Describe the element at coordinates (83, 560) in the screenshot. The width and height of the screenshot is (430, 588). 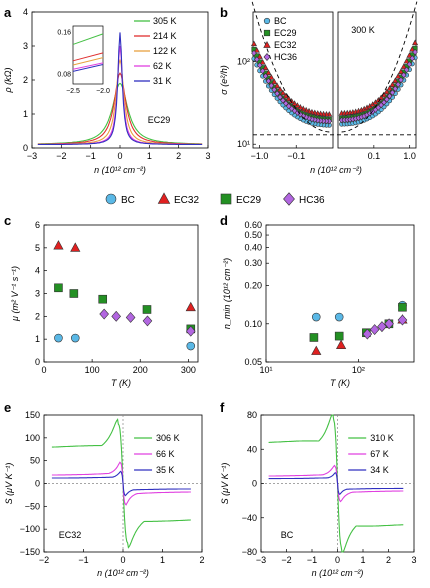
I see `panel-e-xtick-label: −1` at that location.